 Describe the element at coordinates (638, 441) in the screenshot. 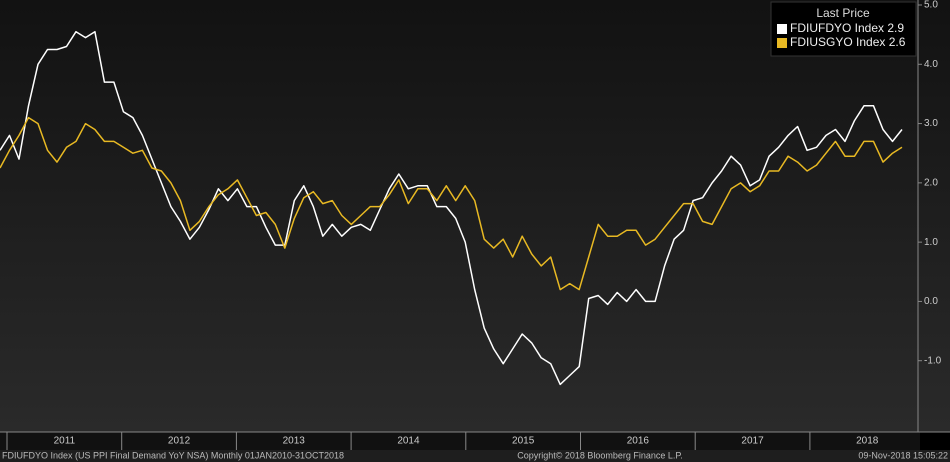

I see `x-tick-label: 2016` at that location.